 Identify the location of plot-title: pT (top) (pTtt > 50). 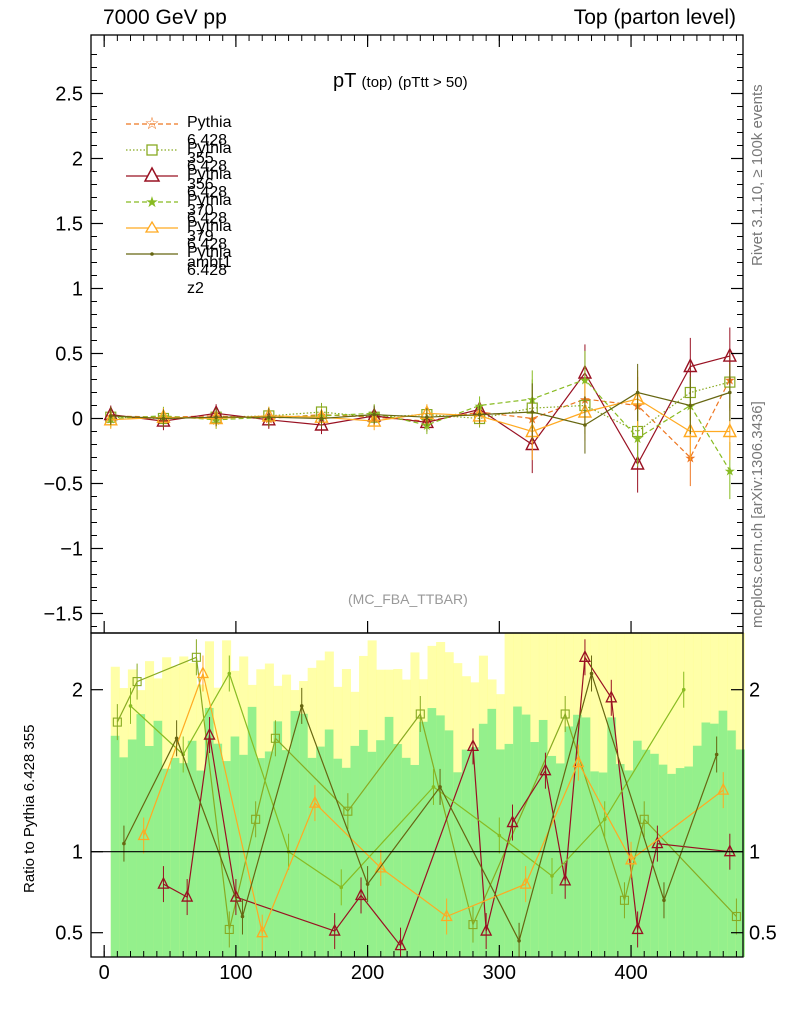
(400, 81).